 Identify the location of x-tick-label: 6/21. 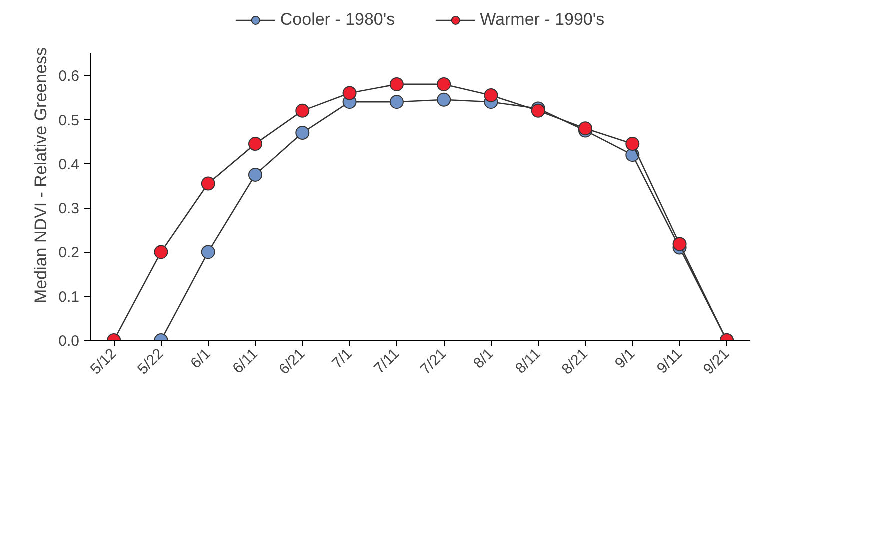
(292, 361).